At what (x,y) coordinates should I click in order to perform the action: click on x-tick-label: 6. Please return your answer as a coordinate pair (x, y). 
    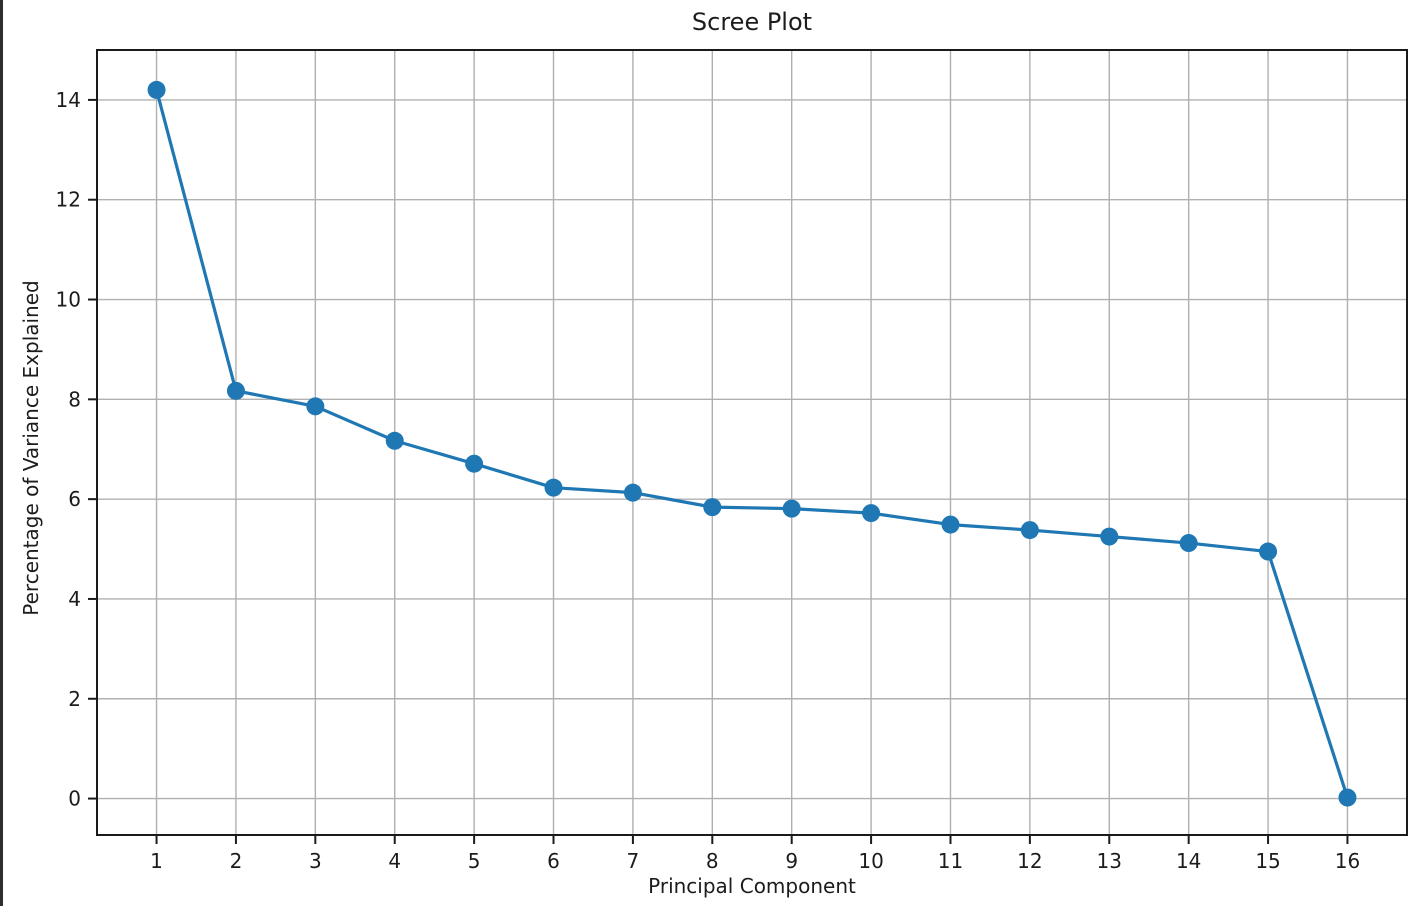
    Looking at the image, I should click on (553, 861).